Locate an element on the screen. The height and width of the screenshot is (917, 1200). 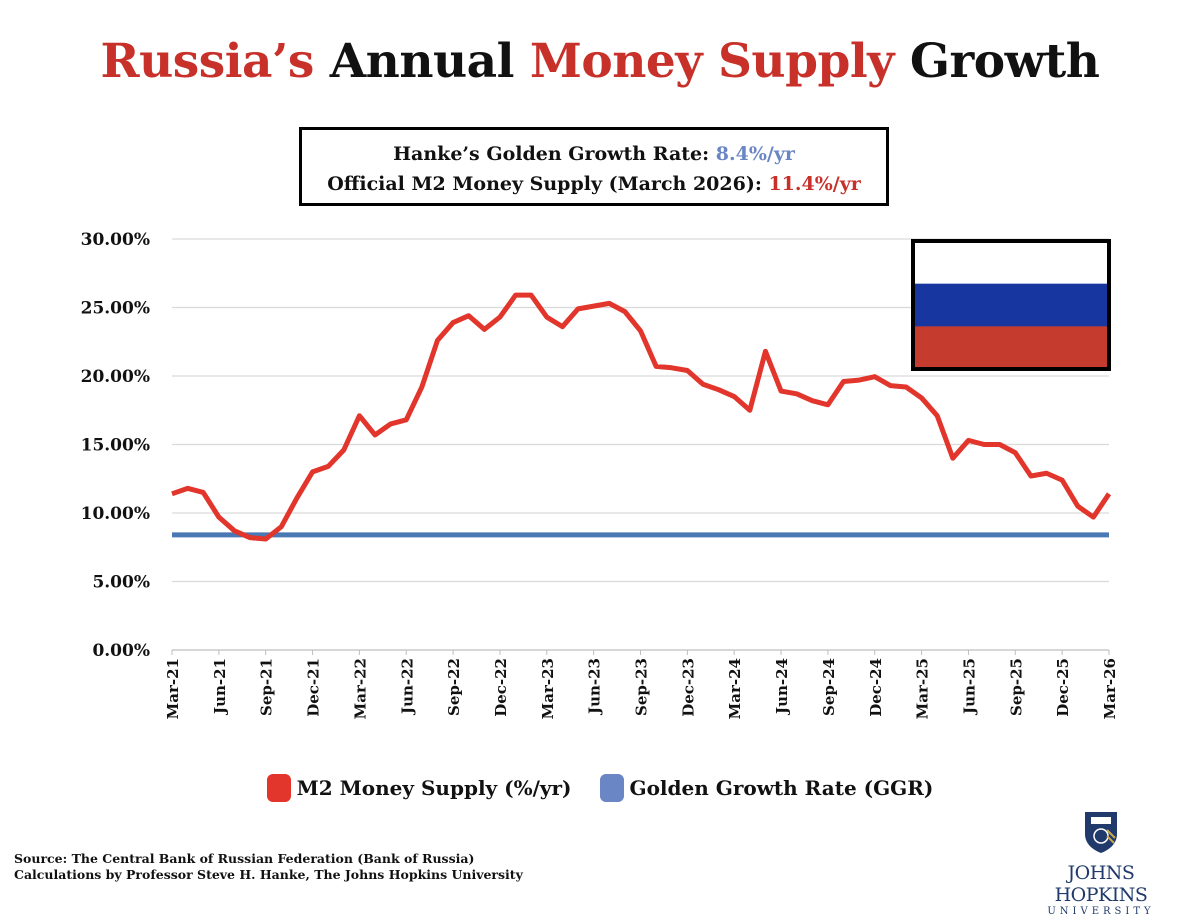
jhu-shield-icon is located at coordinates (1101, 832).